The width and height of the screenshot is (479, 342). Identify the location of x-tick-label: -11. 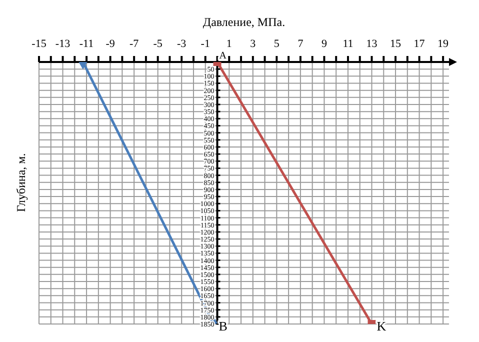
(86, 44).